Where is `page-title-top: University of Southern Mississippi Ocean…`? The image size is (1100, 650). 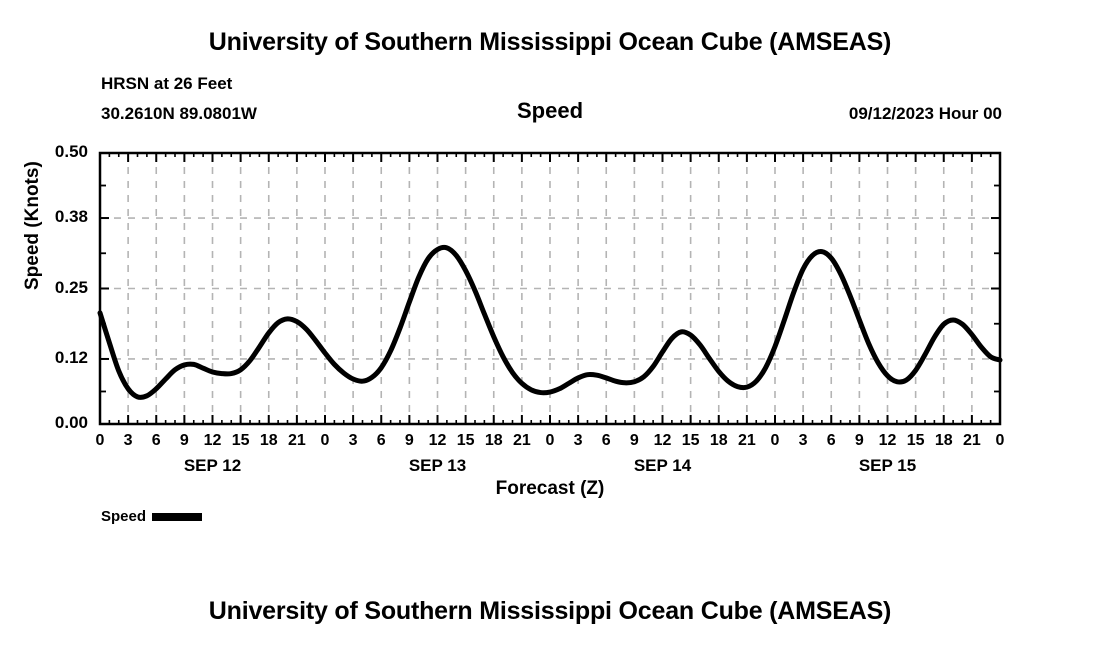
page-title-top: University of Southern Mississippi Ocean… is located at coordinates (550, 42).